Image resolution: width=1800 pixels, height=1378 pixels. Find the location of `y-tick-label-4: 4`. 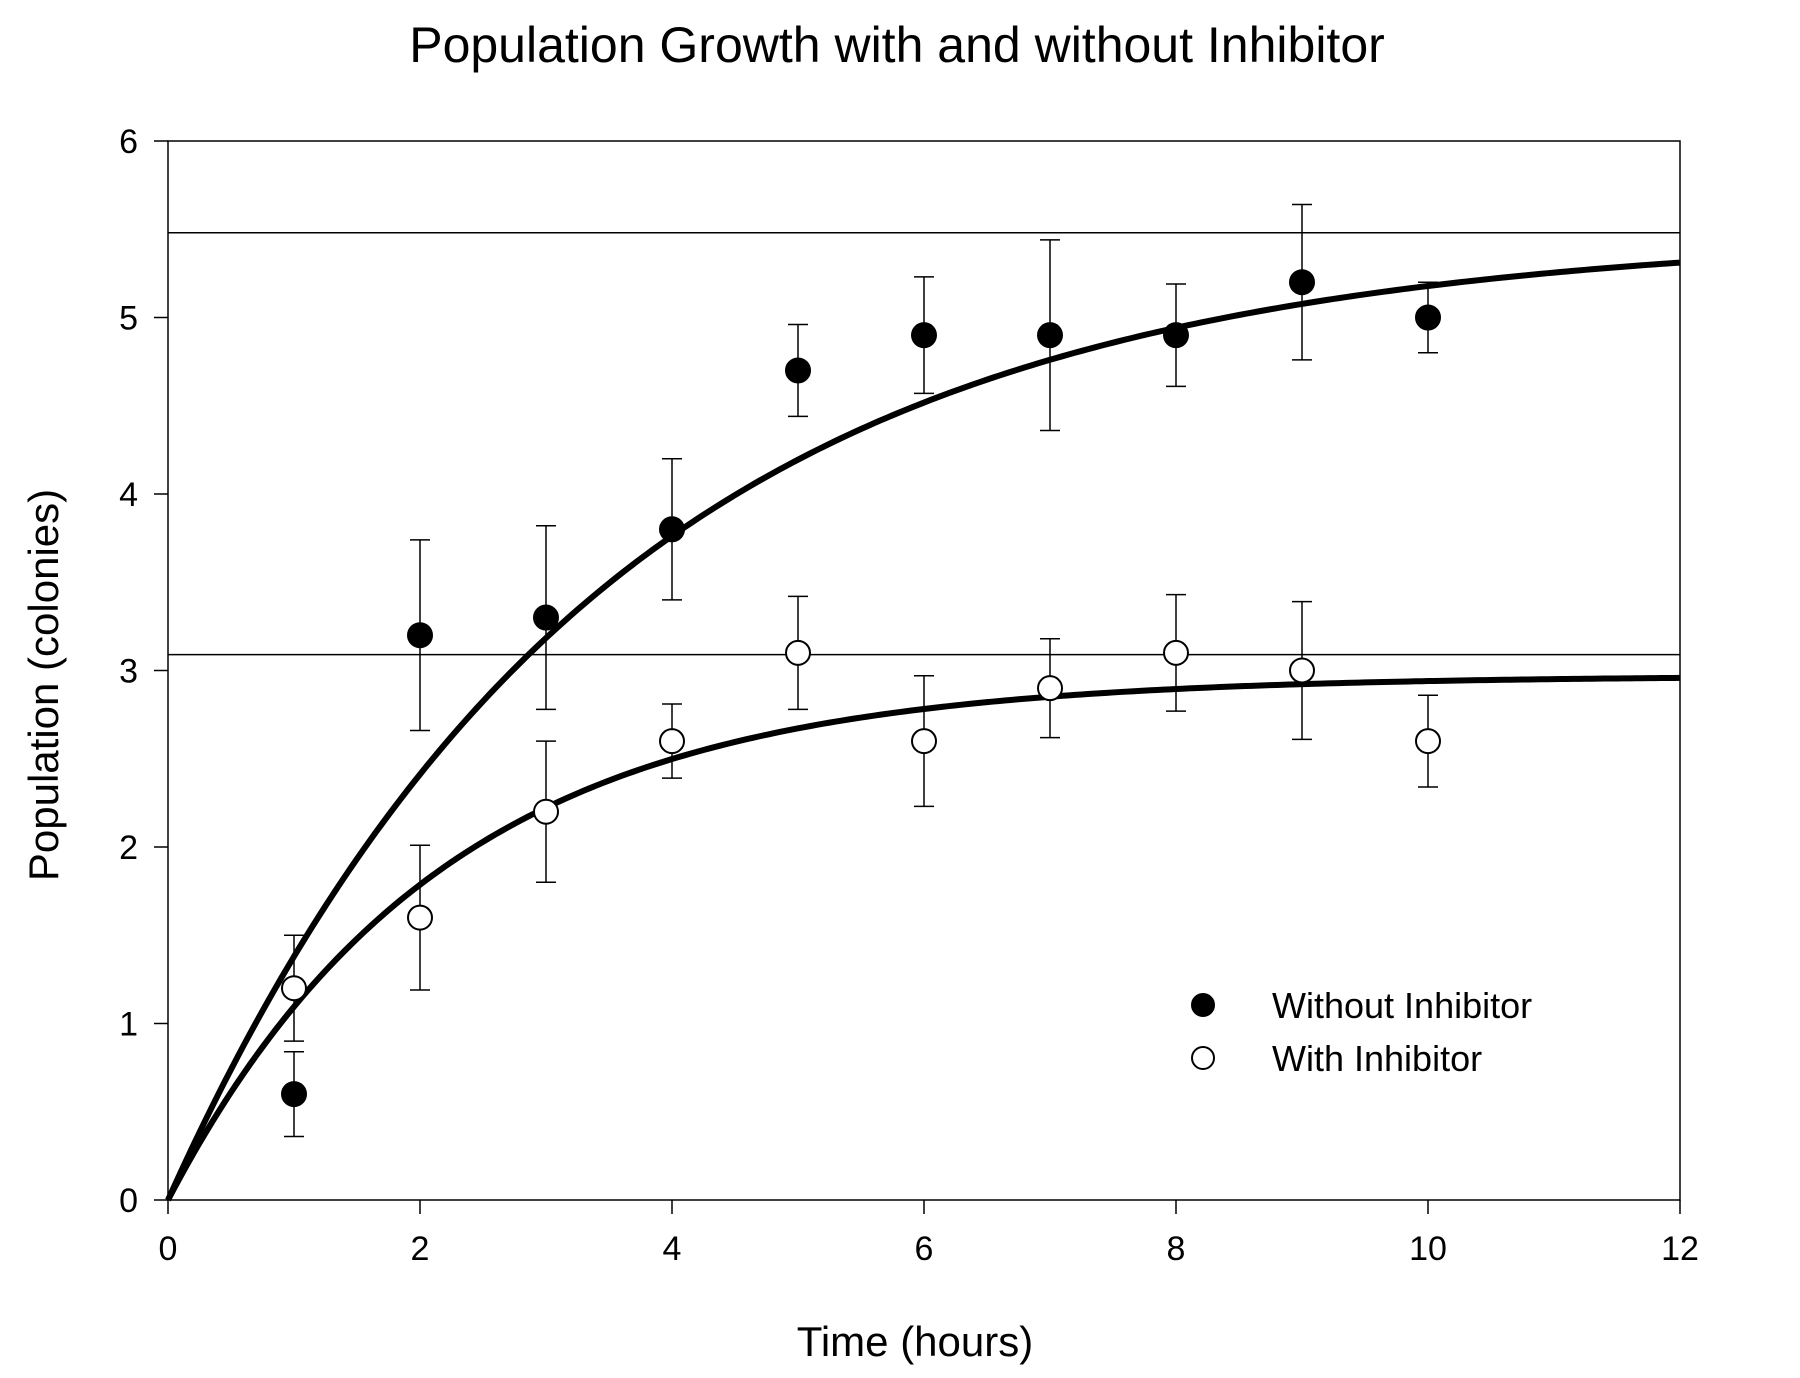

y-tick-label-4: 4 is located at coordinates (128, 495).